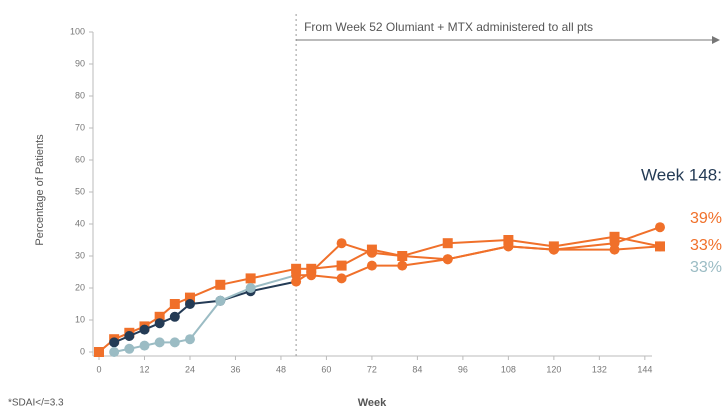 The image size is (726, 411). I want to click on y-tick-label: 90, so click(80, 63).